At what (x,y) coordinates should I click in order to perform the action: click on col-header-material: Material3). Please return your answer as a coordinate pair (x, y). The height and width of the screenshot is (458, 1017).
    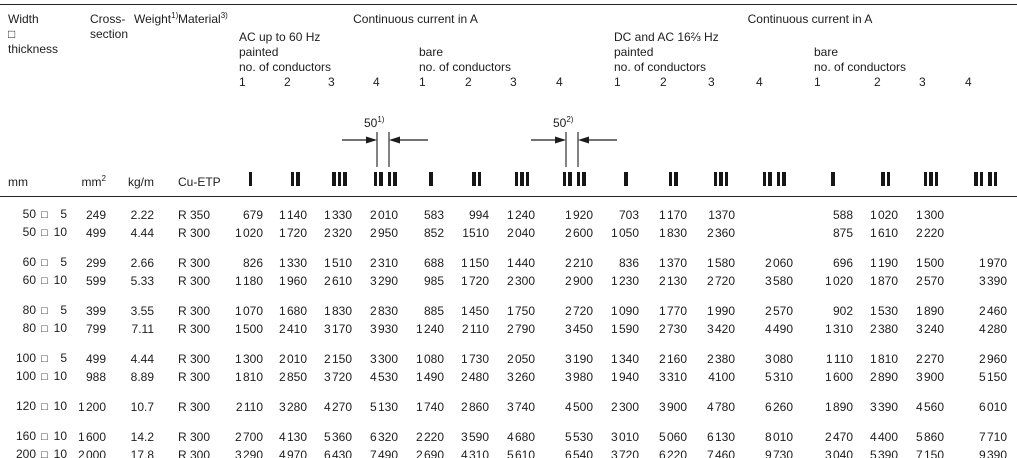
    Looking at the image, I should click on (203, 19).